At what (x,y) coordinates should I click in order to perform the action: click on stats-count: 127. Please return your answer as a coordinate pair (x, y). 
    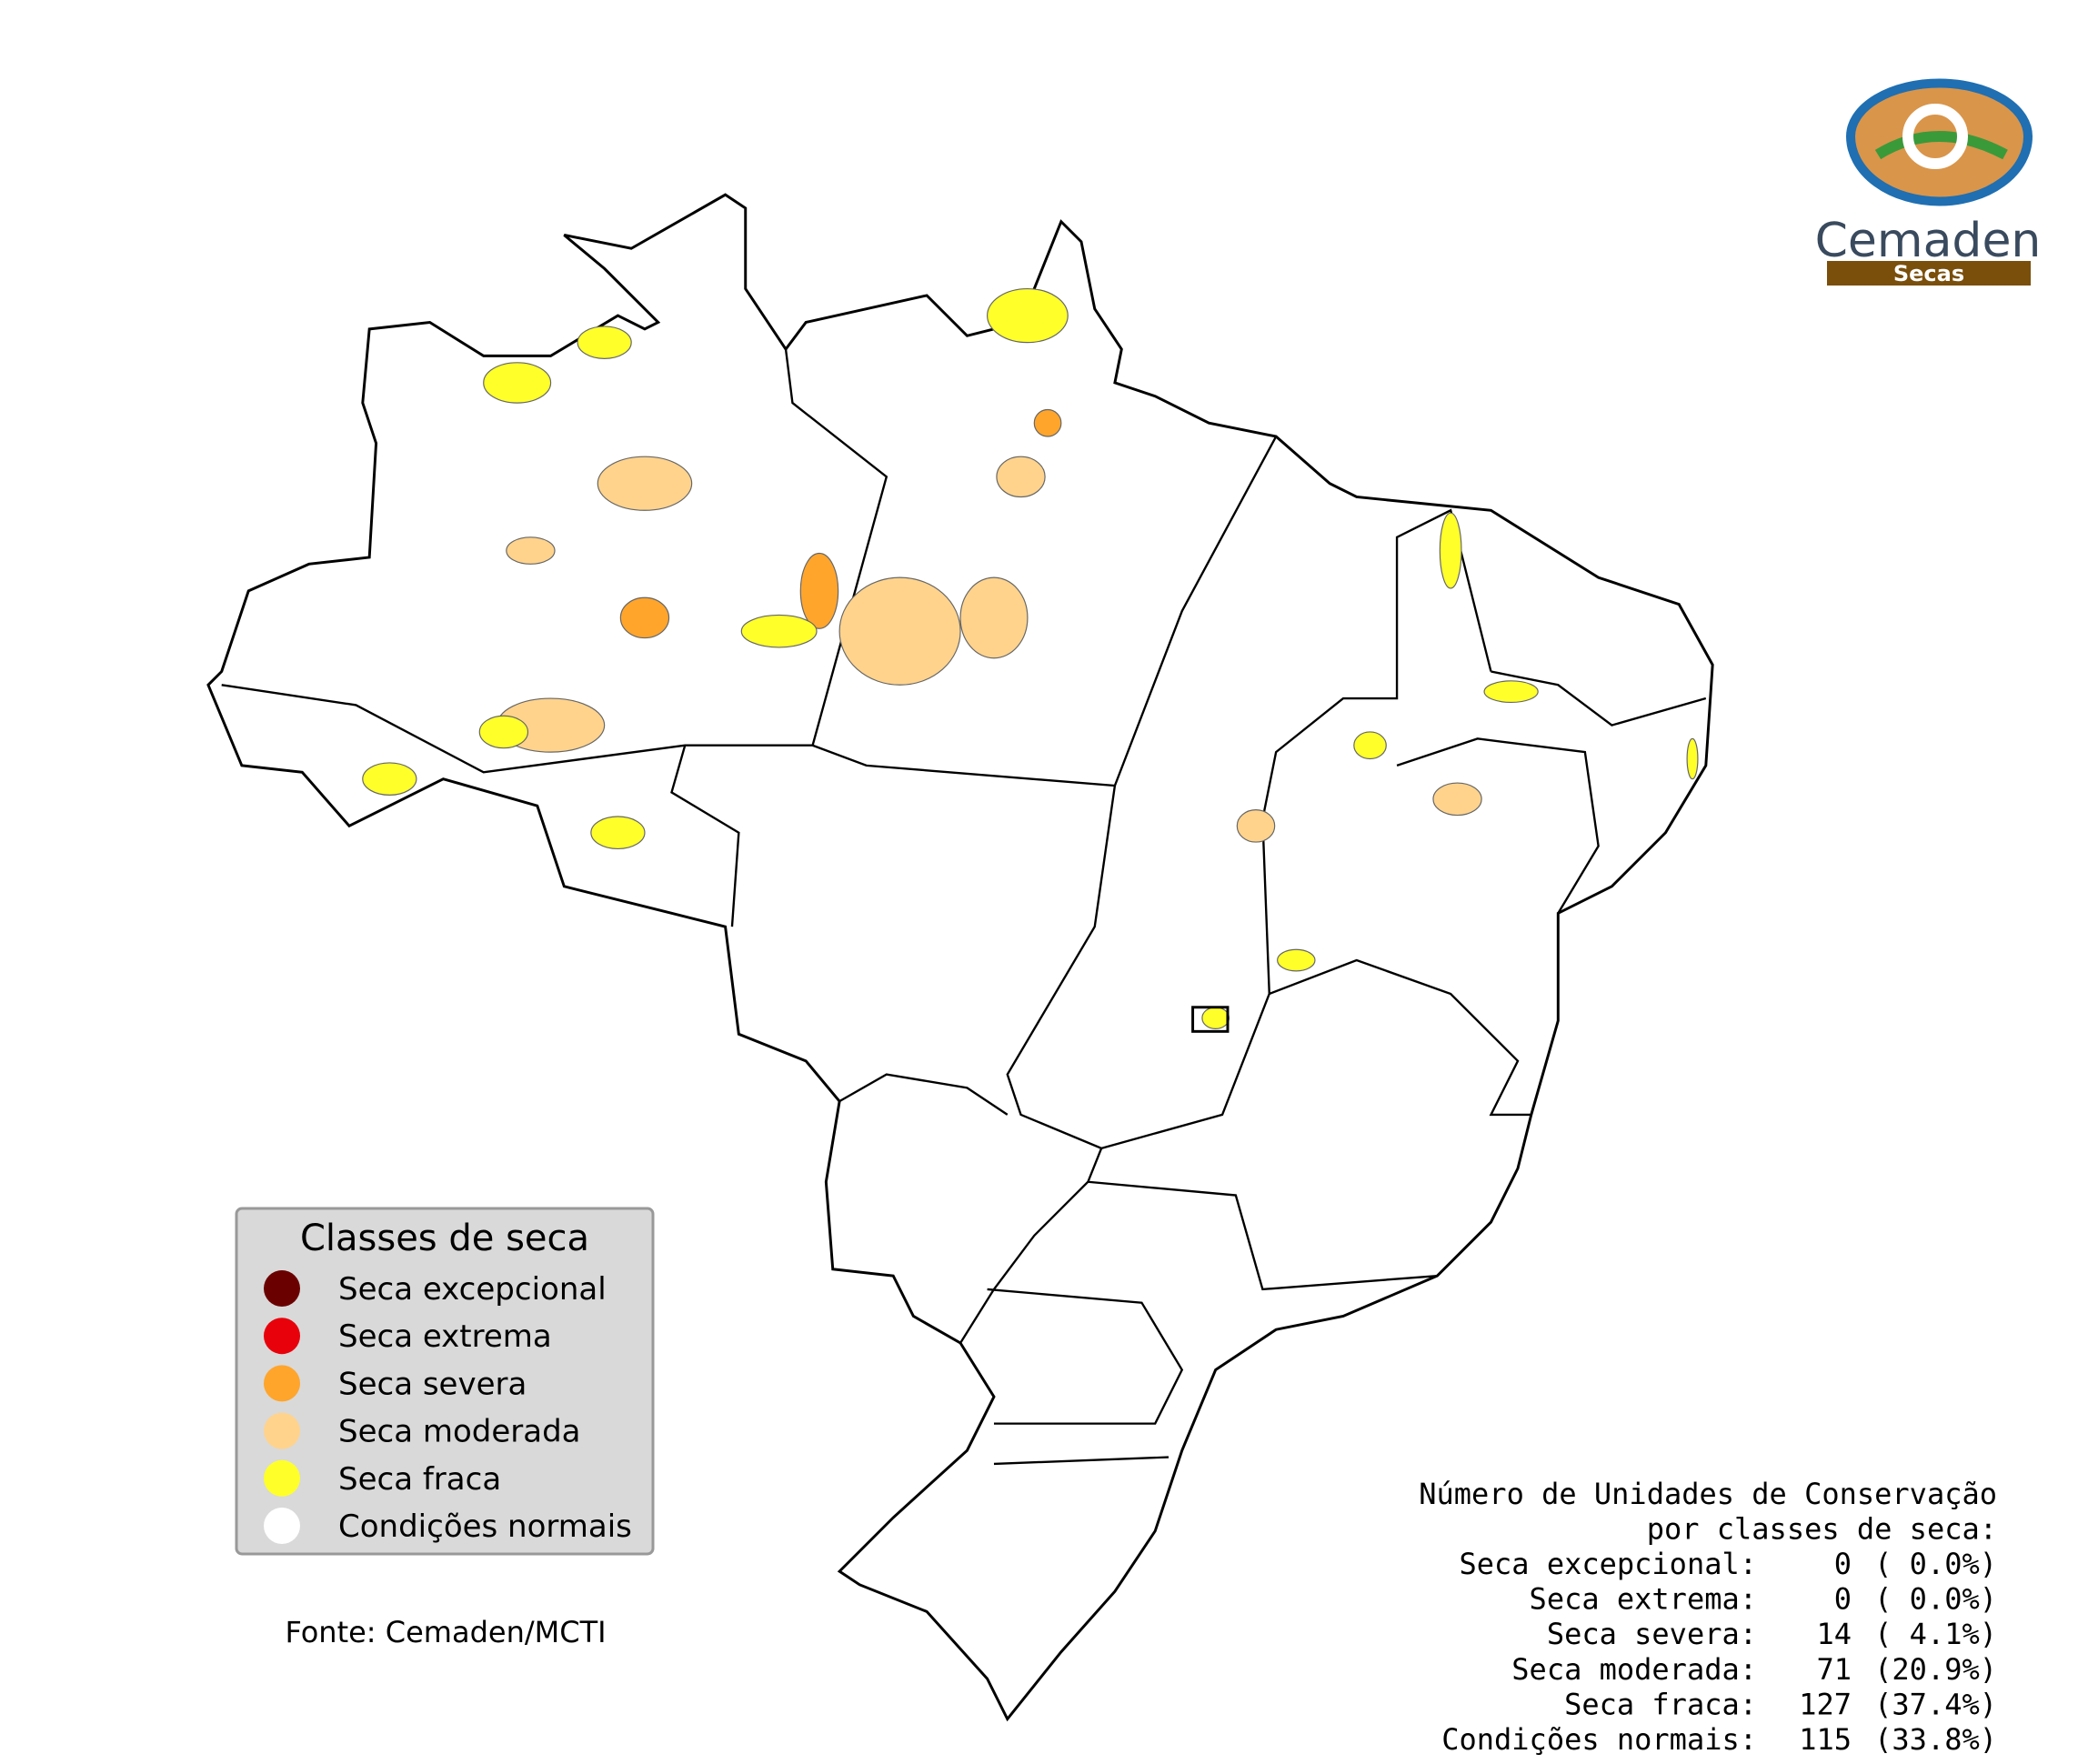
    Looking at the image, I should click on (1825, 1704).